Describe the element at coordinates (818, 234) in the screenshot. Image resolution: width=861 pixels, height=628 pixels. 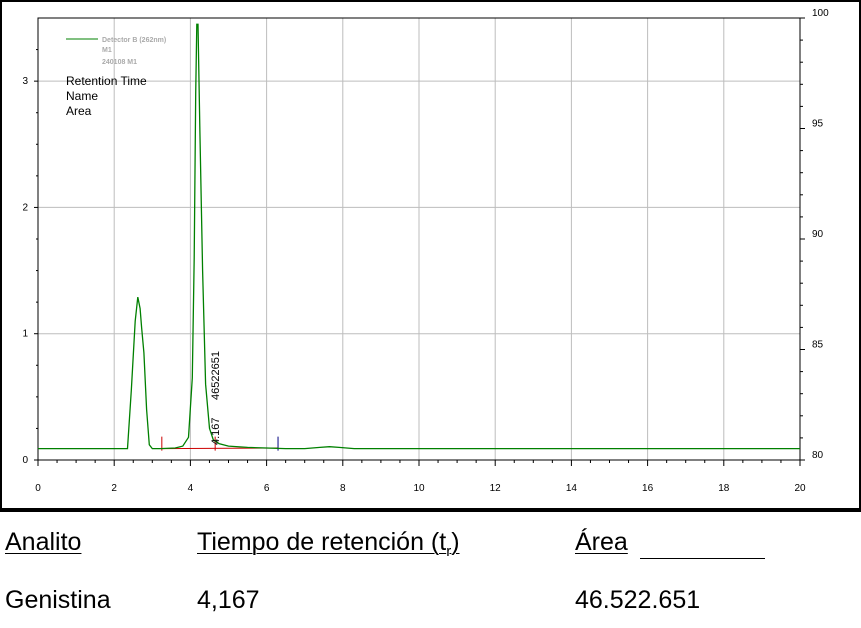
I see `y2-tick-label: 90` at that location.